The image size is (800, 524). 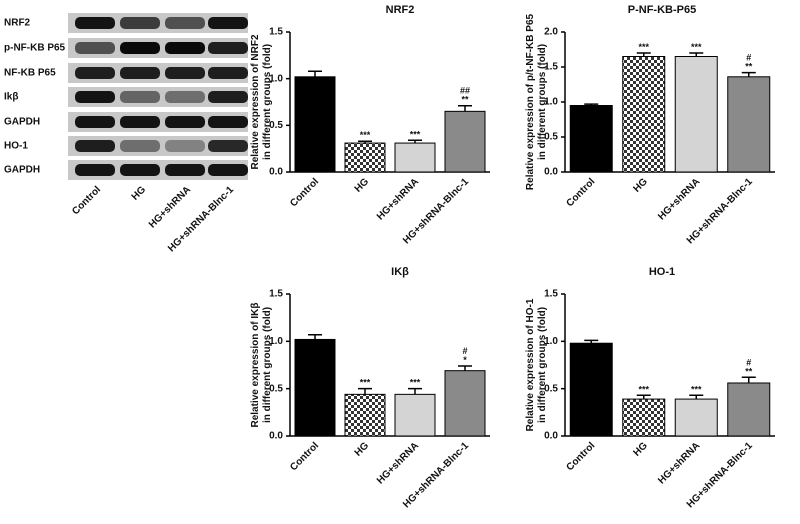 I want to click on blot-row-label: NRF2, so click(x=17, y=23).